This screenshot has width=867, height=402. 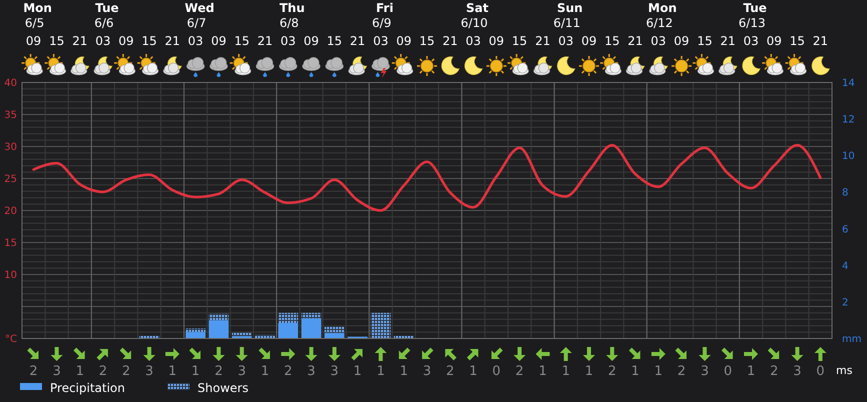 What do you see at coordinates (10, 243) in the screenshot?
I see `y-tick-label: 15` at bounding box center [10, 243].